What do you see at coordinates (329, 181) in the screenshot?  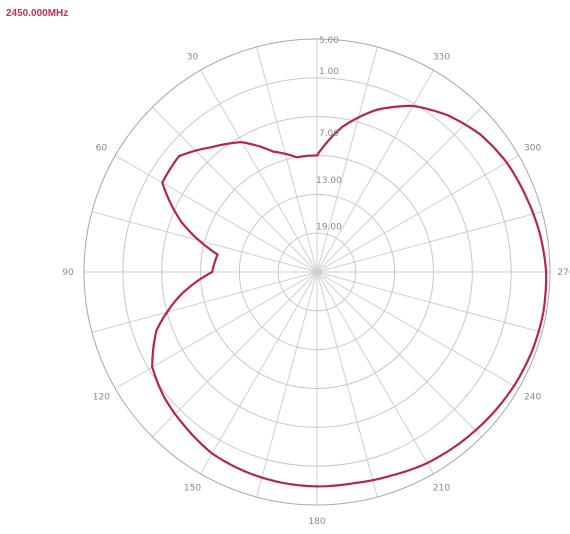 I see `radial-tick-label: 13.00` at bounding box center [329, 181].